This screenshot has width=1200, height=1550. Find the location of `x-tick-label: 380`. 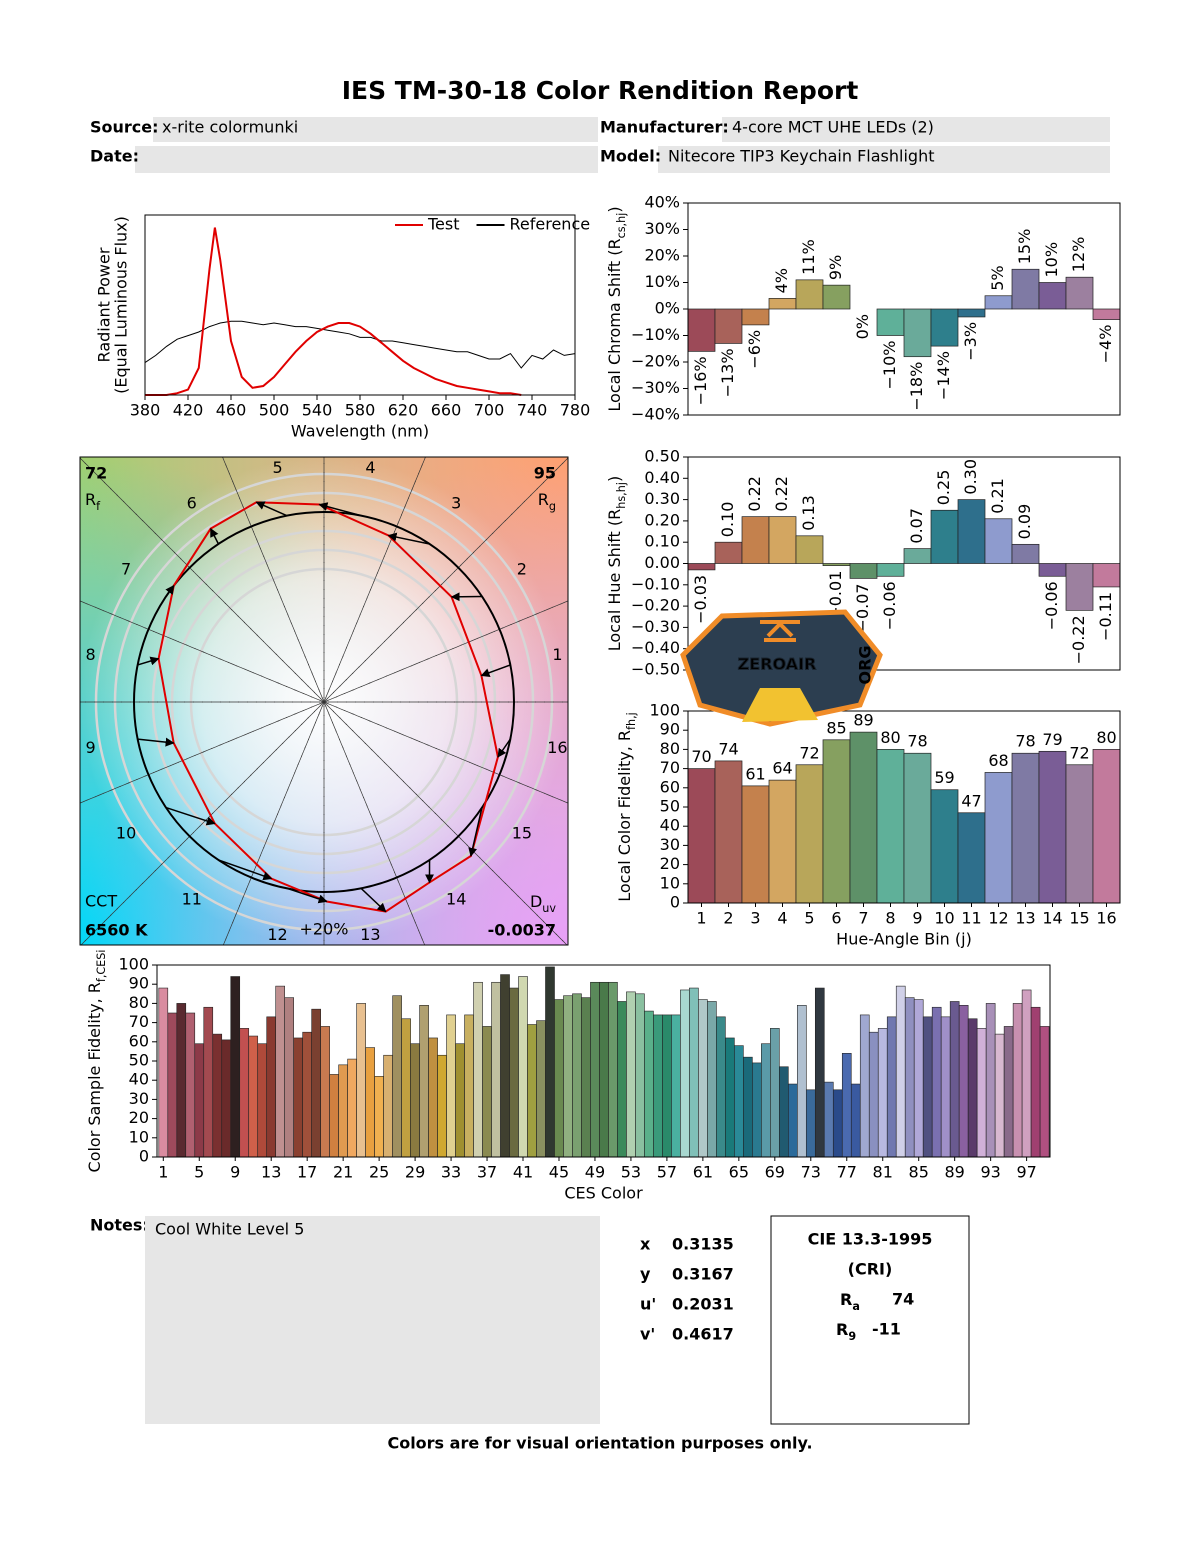

x-tick-label: 380 is located at coordinates (145, 410).